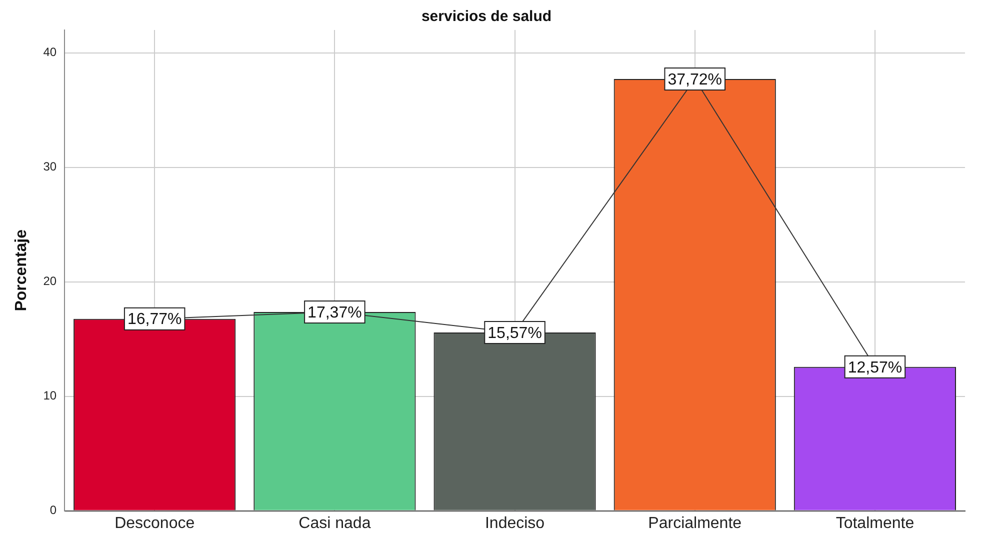 Image resolution: width=993 pixels, height=544 pixels. What do you see at coordinates (515, 333) in the screenshot?
I see `data-label: 15,57%` at bounding box center [515, 333].